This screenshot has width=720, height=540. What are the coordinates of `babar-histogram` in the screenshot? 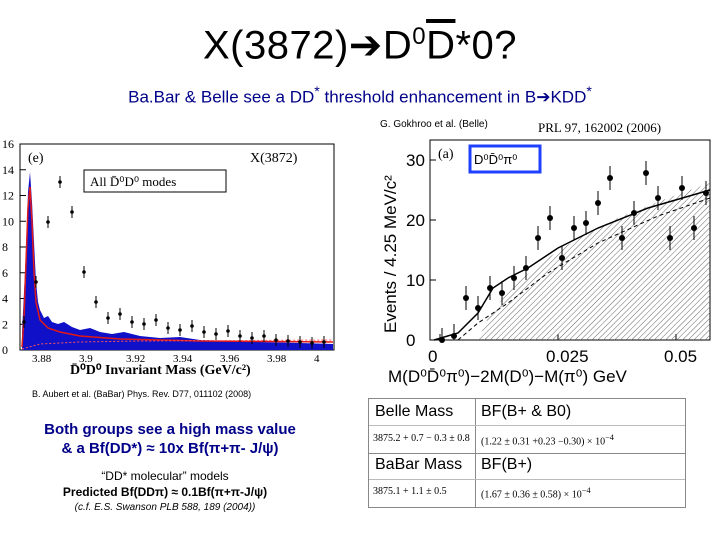 It's located at (177, 261).